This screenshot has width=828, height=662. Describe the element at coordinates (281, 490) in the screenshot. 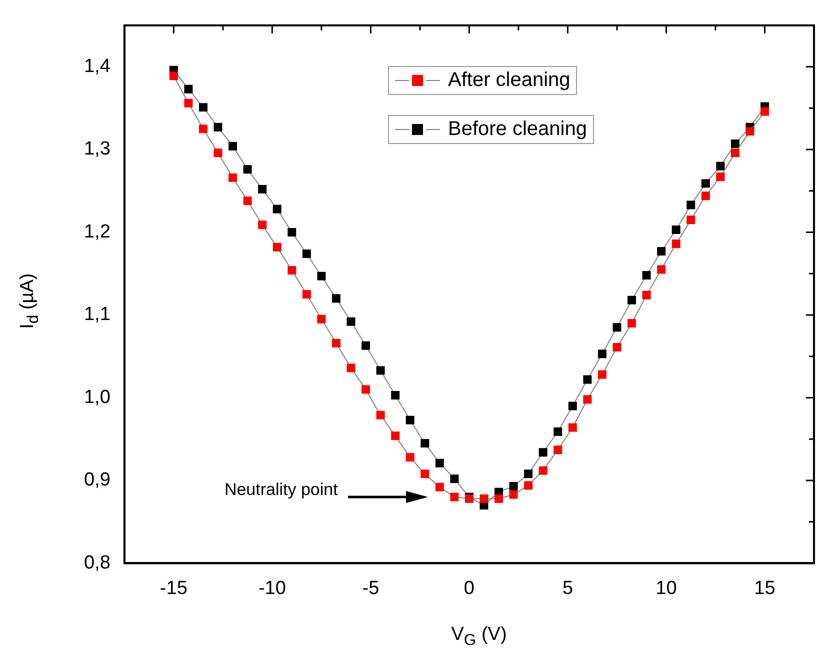

I see `annotation: Neutrality point` at that location.